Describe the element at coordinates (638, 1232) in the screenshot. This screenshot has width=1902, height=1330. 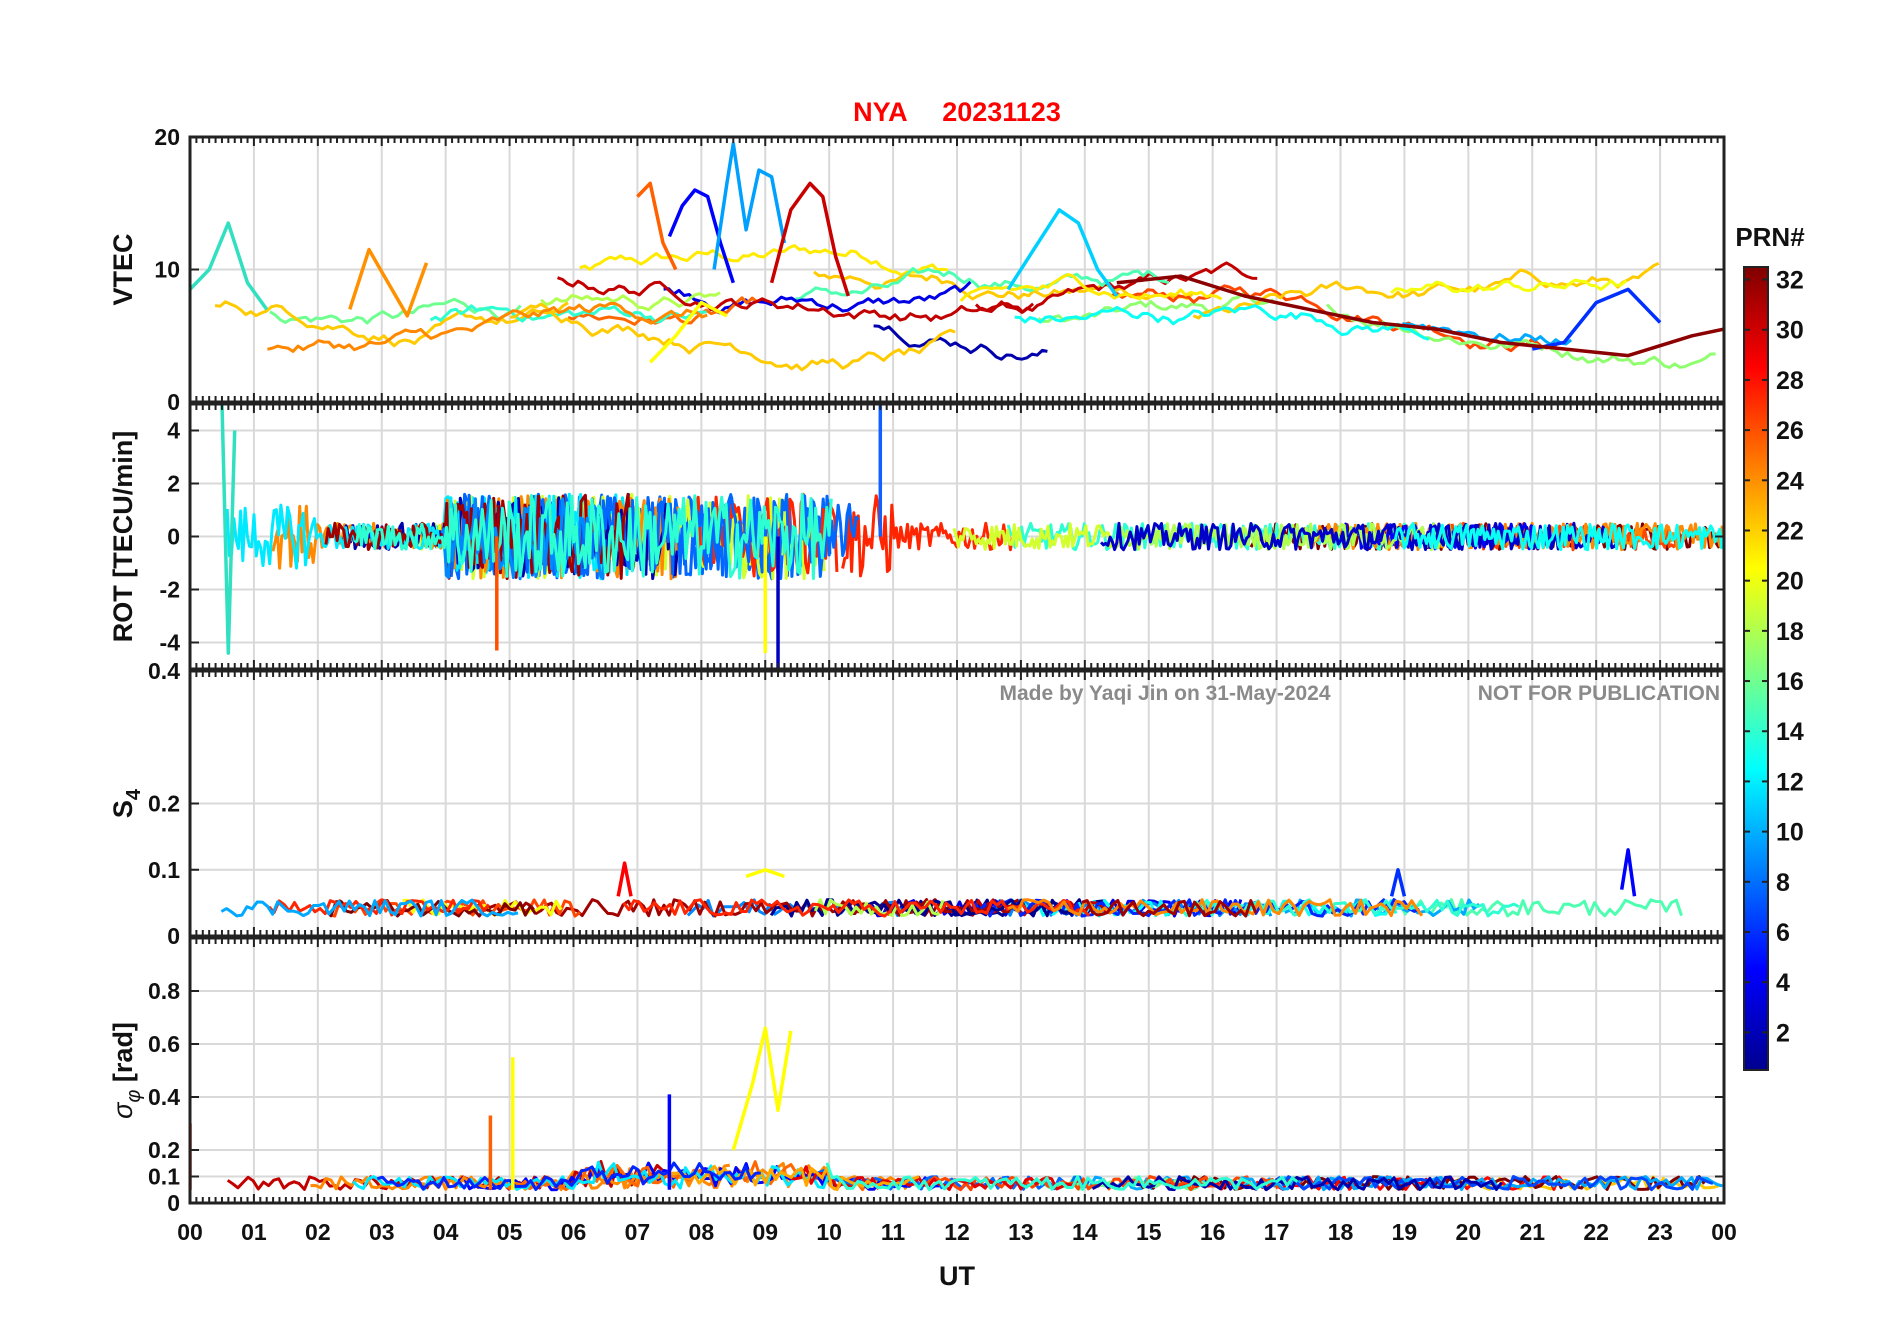
I see `x-tick-label: 07` at that location.